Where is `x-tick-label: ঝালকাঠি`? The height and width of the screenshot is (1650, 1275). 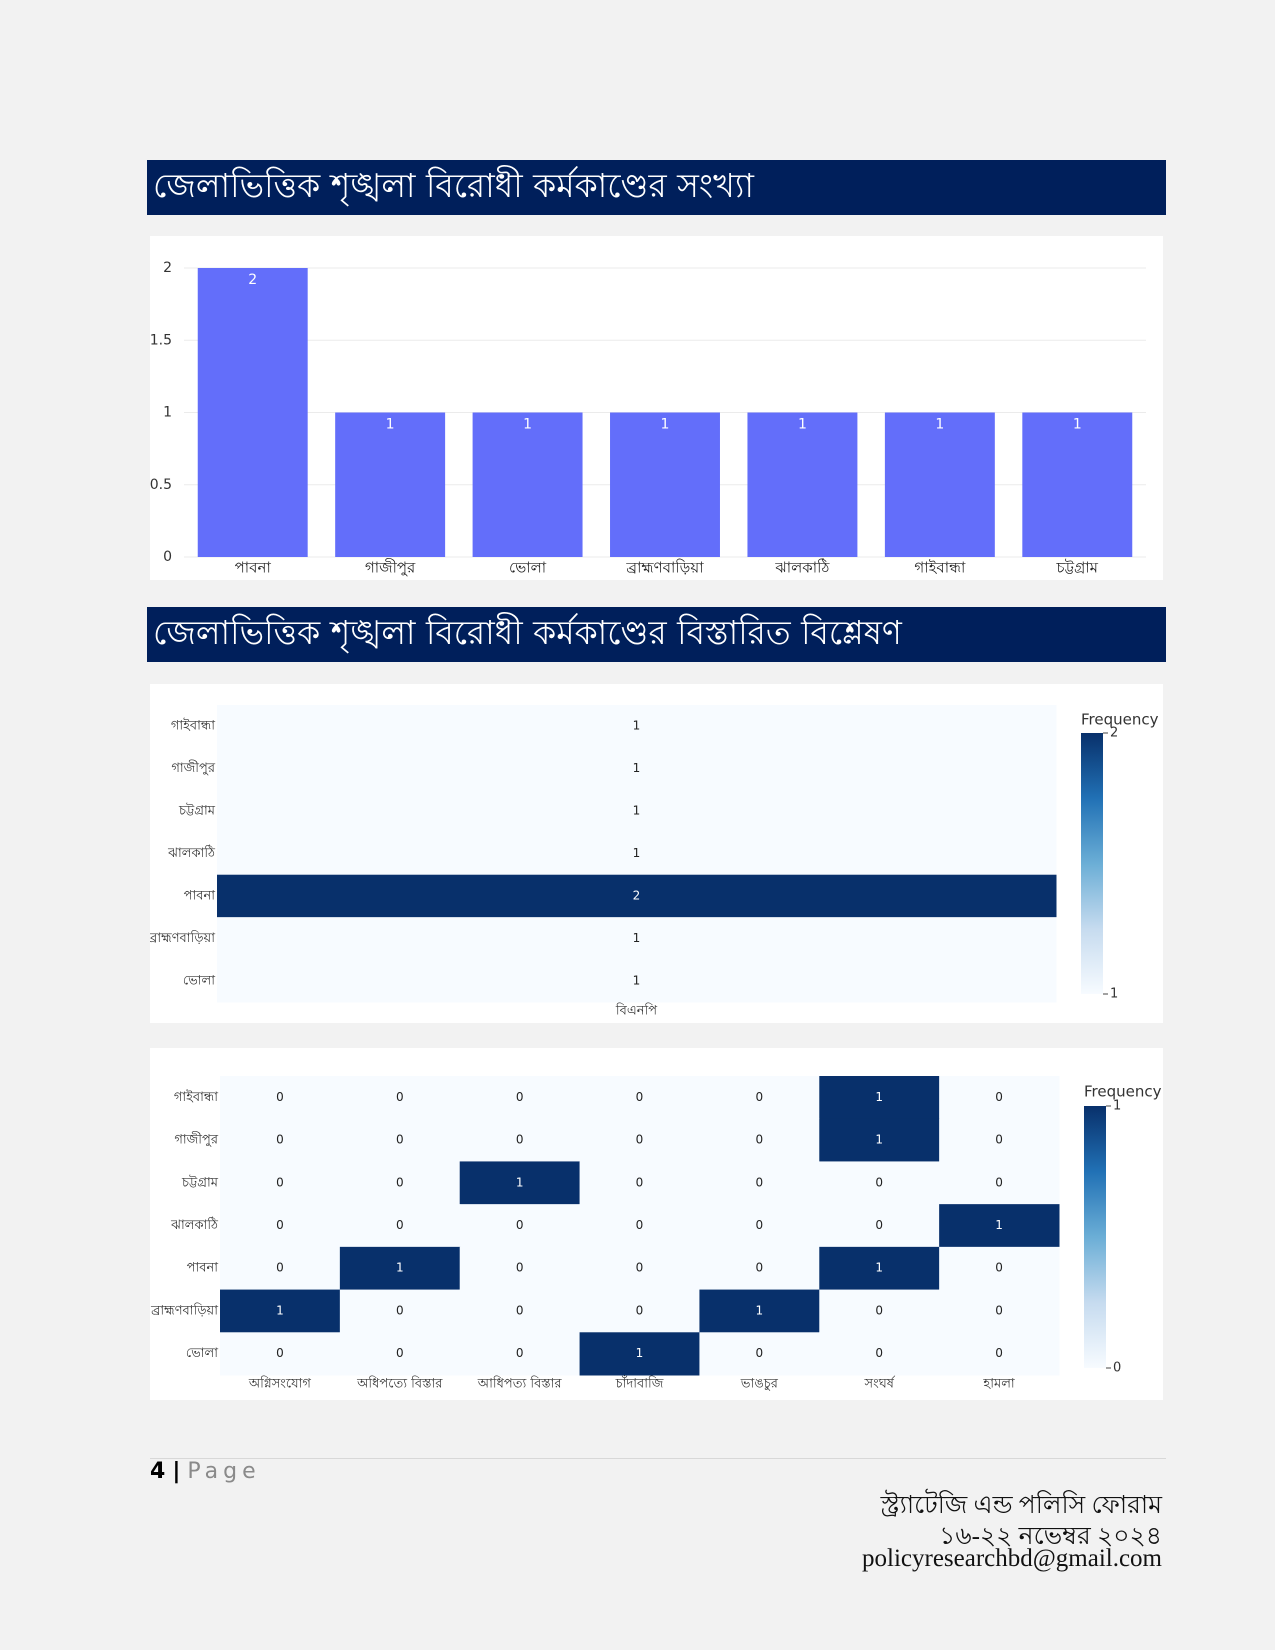
x-tick-label: ঝালকাঠি is located at coordinates (802, 568).